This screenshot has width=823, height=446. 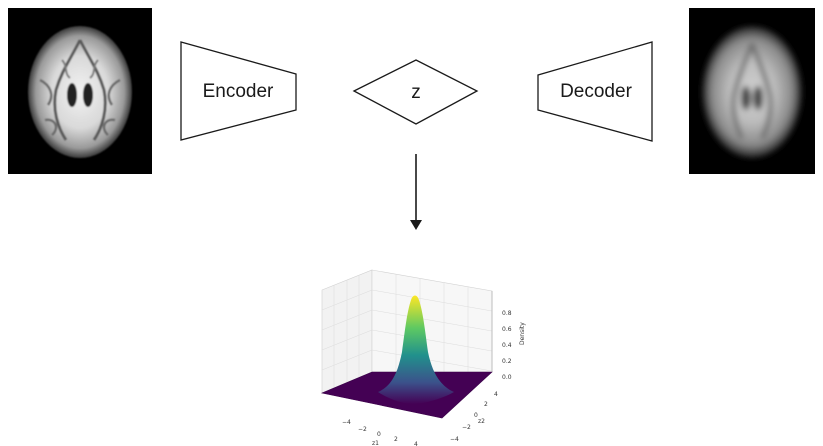 I want to click on y-tick: −2, so click(x=466, y=427).